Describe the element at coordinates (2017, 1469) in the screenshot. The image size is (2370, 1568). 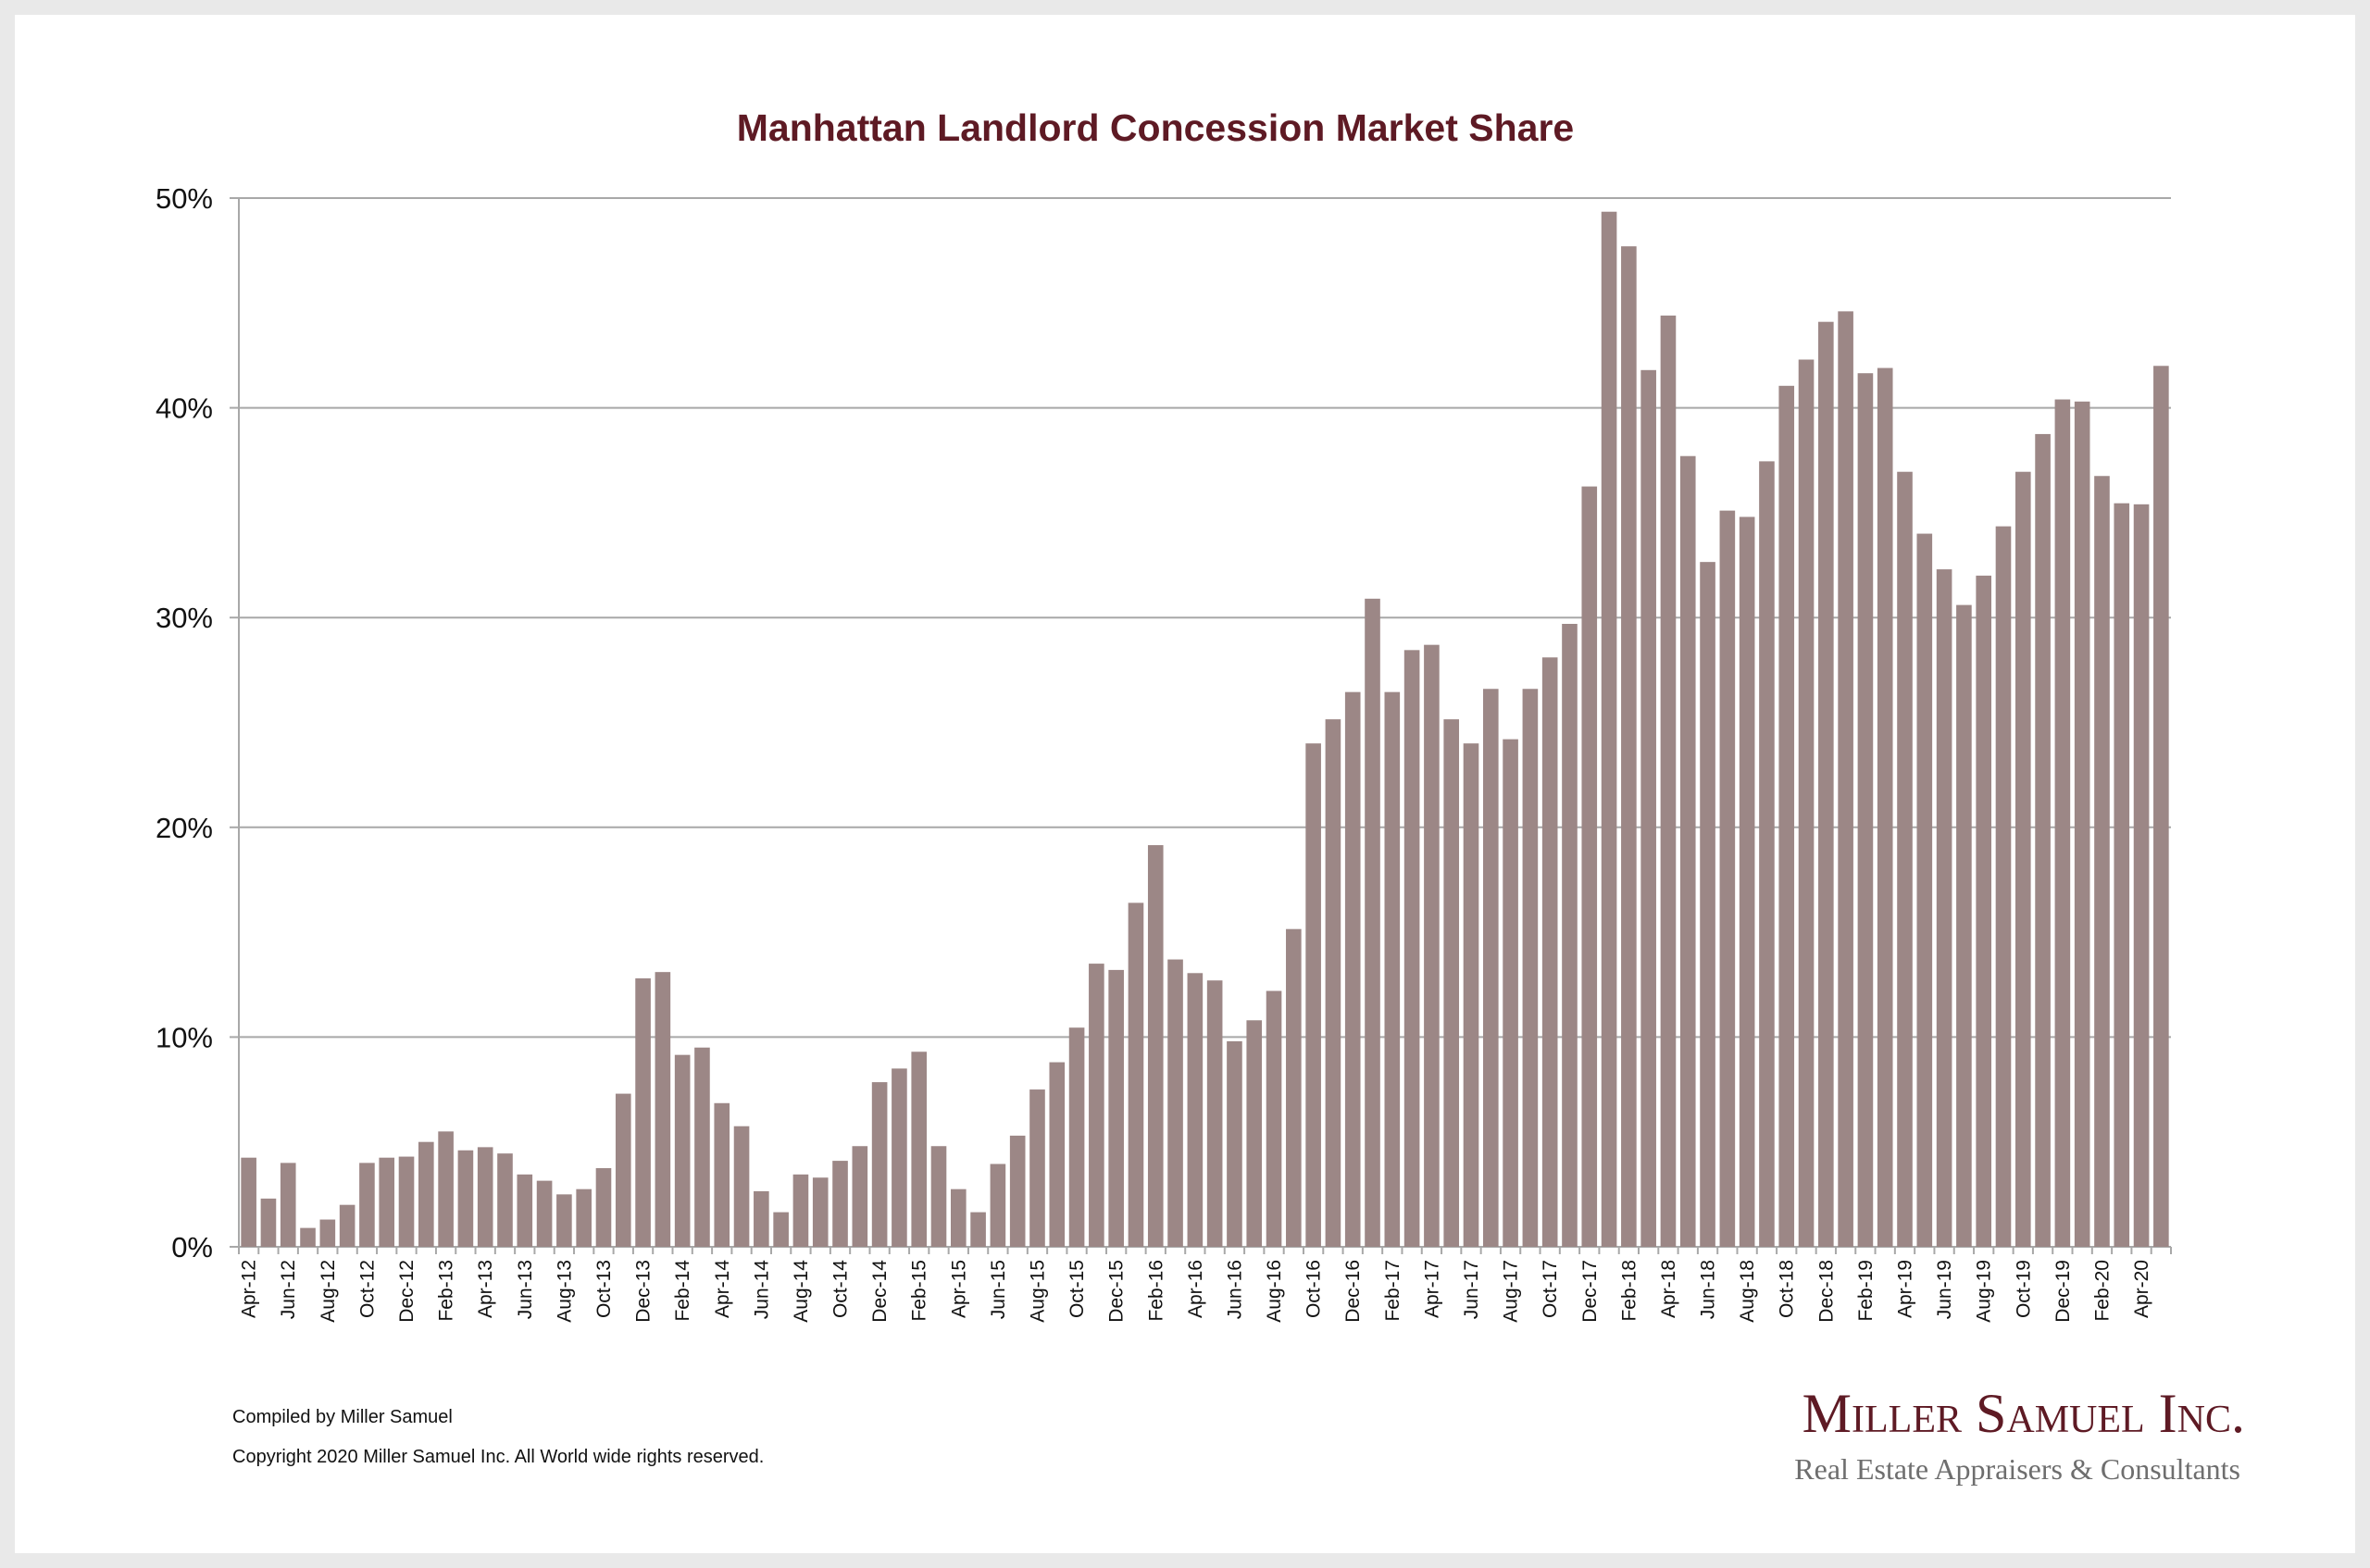
I see `logo-tagline: Real Estate Appraisers & Consultants` at that location.